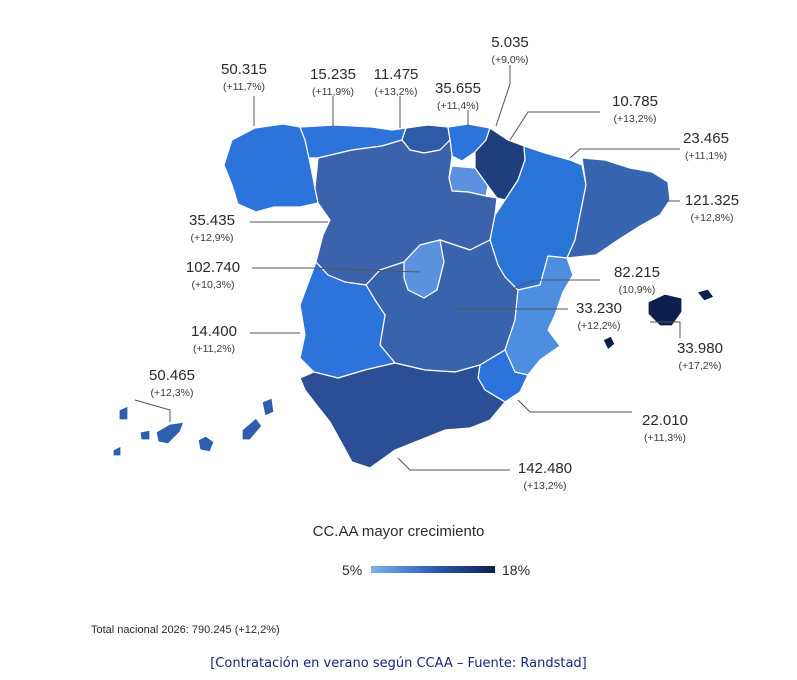  What do you see at coordinates (635, 119) in the screenshot?
I see `label-navarra-pct: (+13,2%)` at bounding box center [635, 119].